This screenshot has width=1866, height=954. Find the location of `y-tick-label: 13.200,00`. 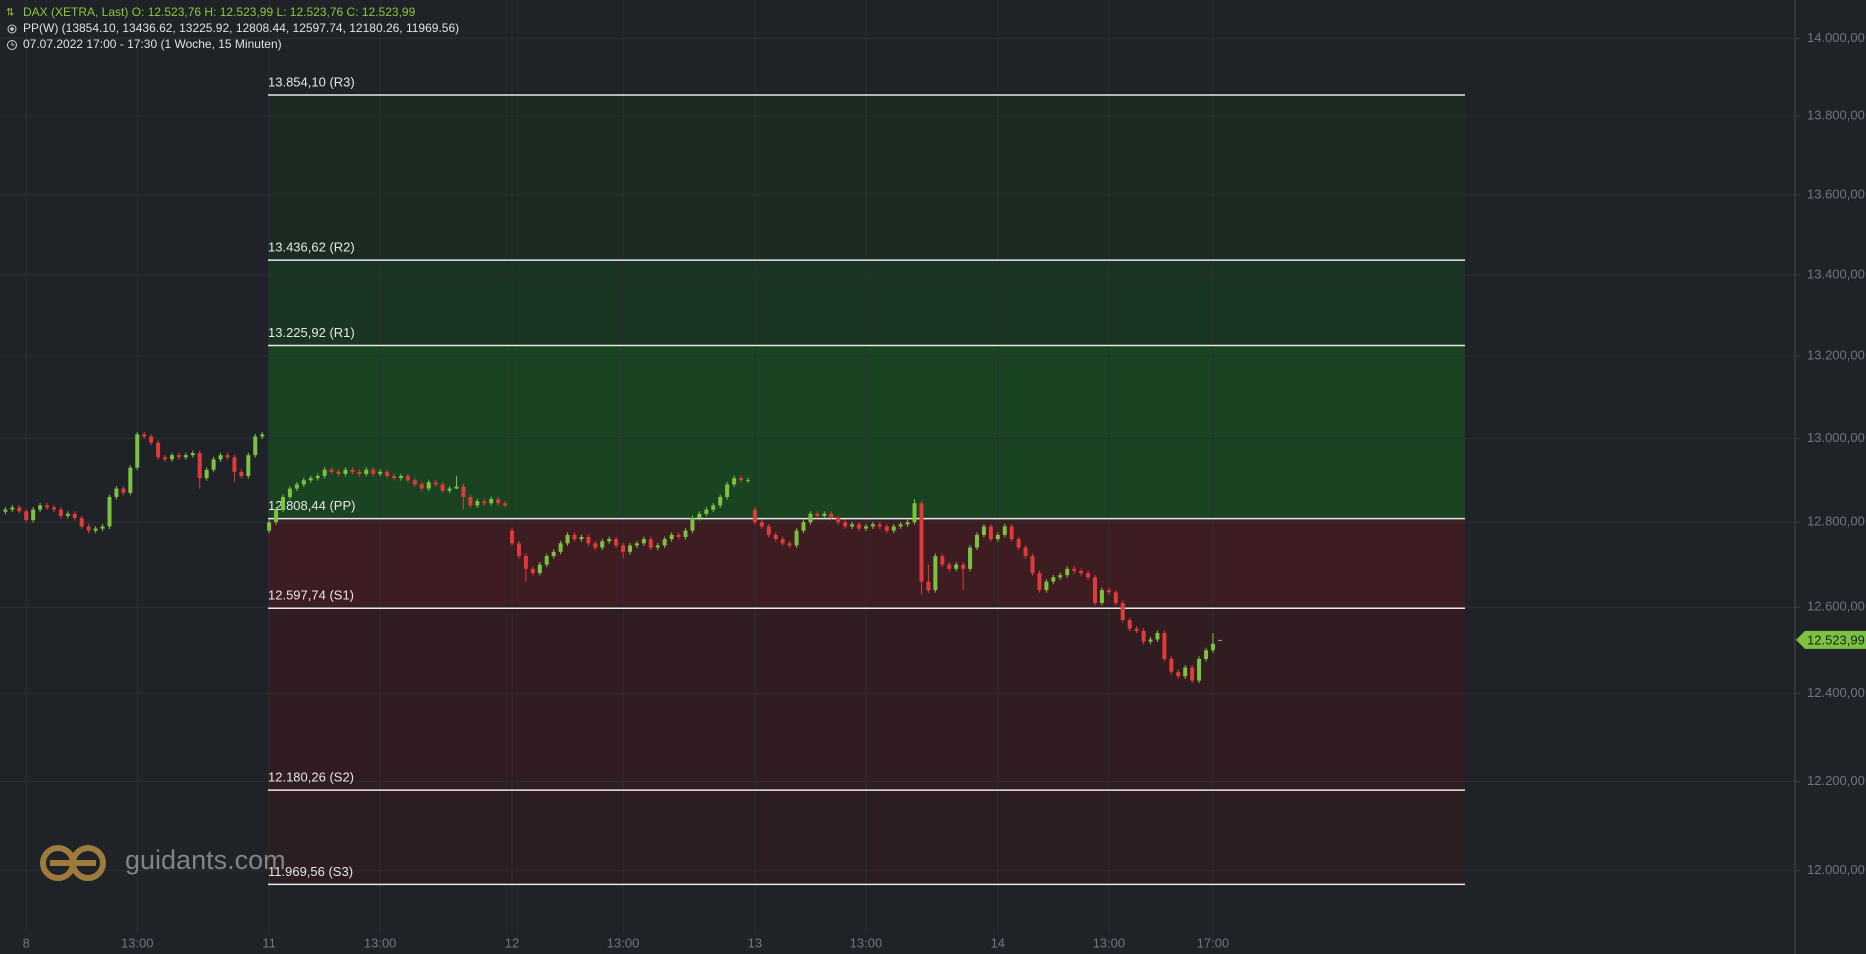

y-tick-label: 13.200,00 is located at coordinates (1836, 355).